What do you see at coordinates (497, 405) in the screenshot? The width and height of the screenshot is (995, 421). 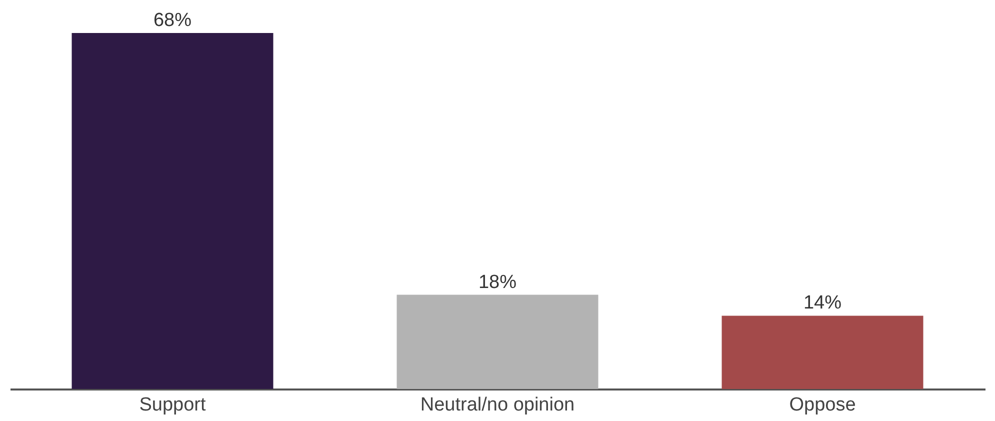 I see `x-tick-label: Neutral/no opinion` at bounding box center [497, 405].